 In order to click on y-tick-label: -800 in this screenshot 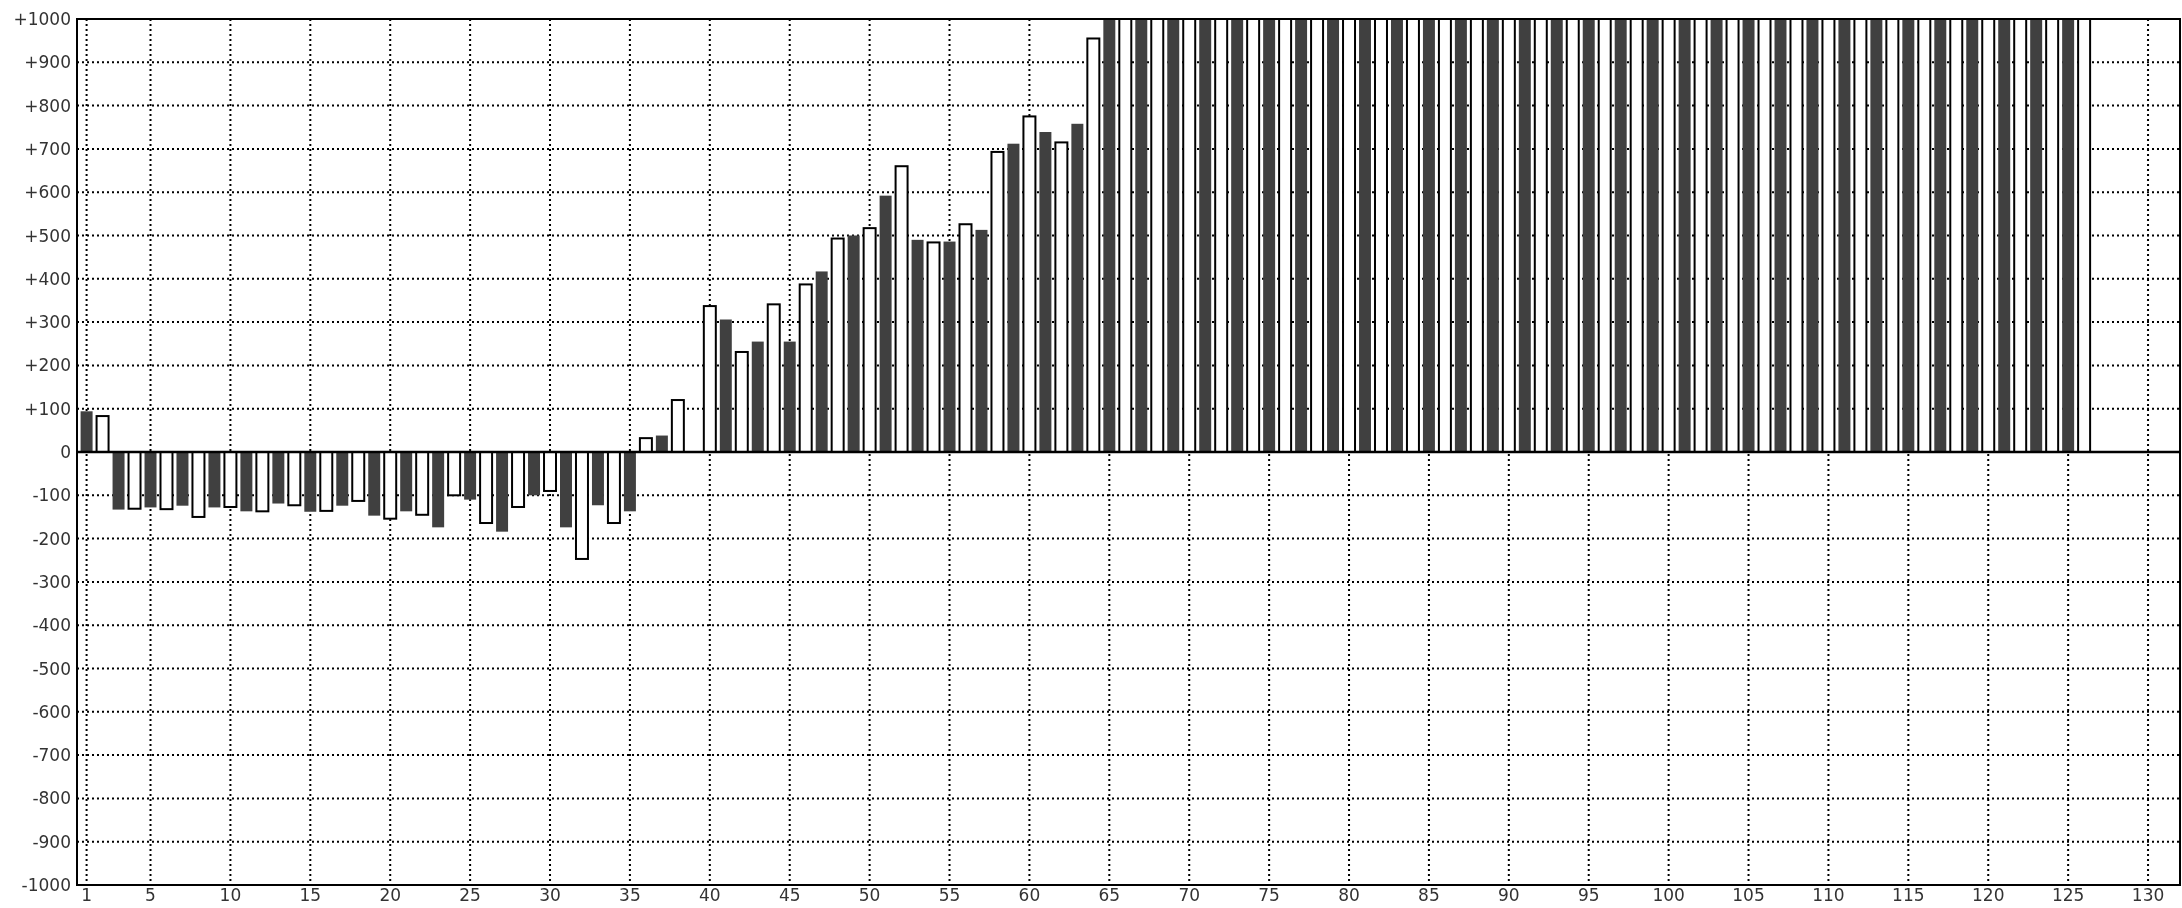, I will do `click(51, 798)`.